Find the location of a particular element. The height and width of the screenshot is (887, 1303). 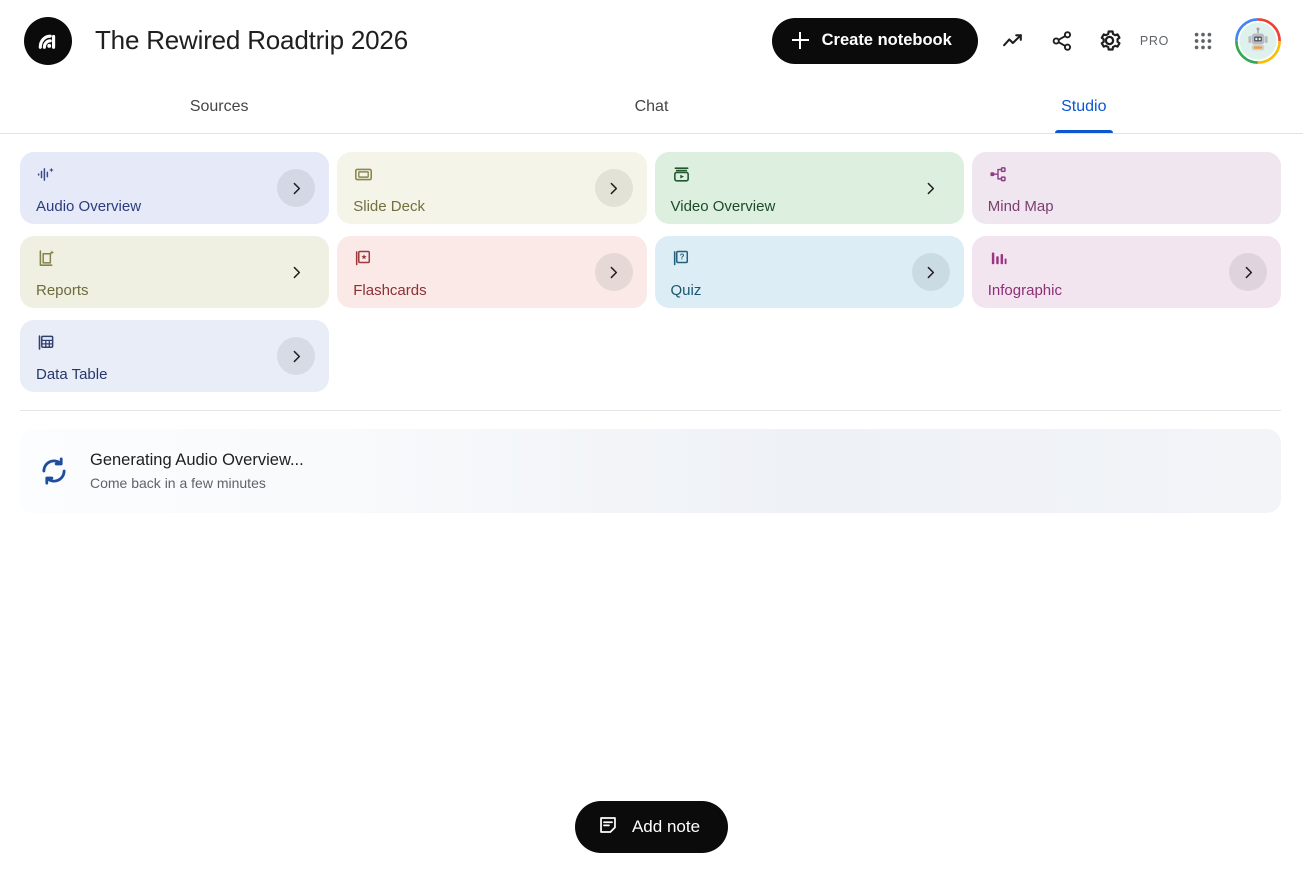

apps-grid-icon is located at coordinates (1203, 41).